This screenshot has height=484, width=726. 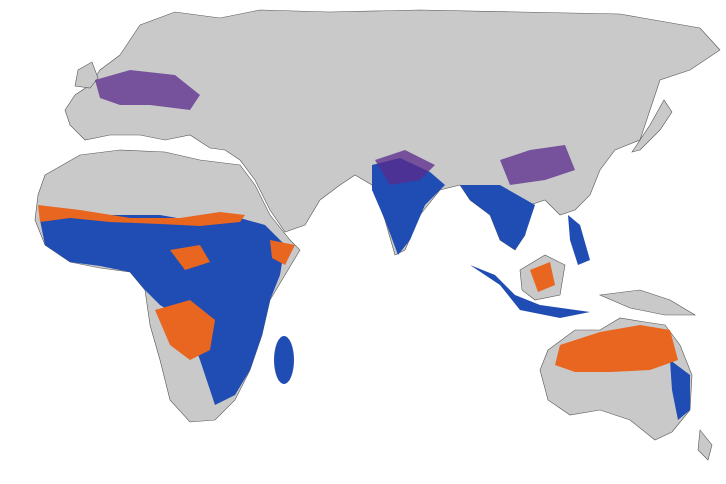 What do you see at coordinates (185, 330) in the screenshot?
I see `southern-africa-orange` at bounding box center [185, 330].